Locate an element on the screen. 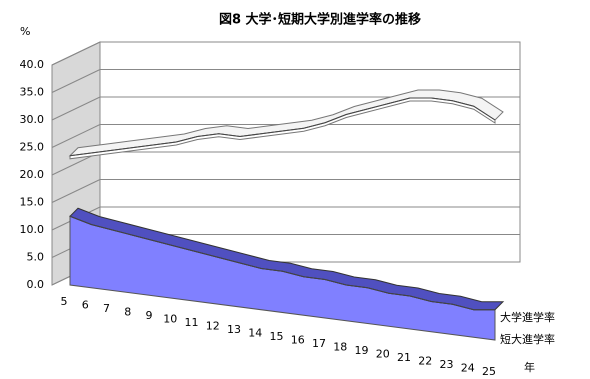 This screenshot has height=379, width=590. y-tick-label: 40.0 is located at coordinates (32, 64).